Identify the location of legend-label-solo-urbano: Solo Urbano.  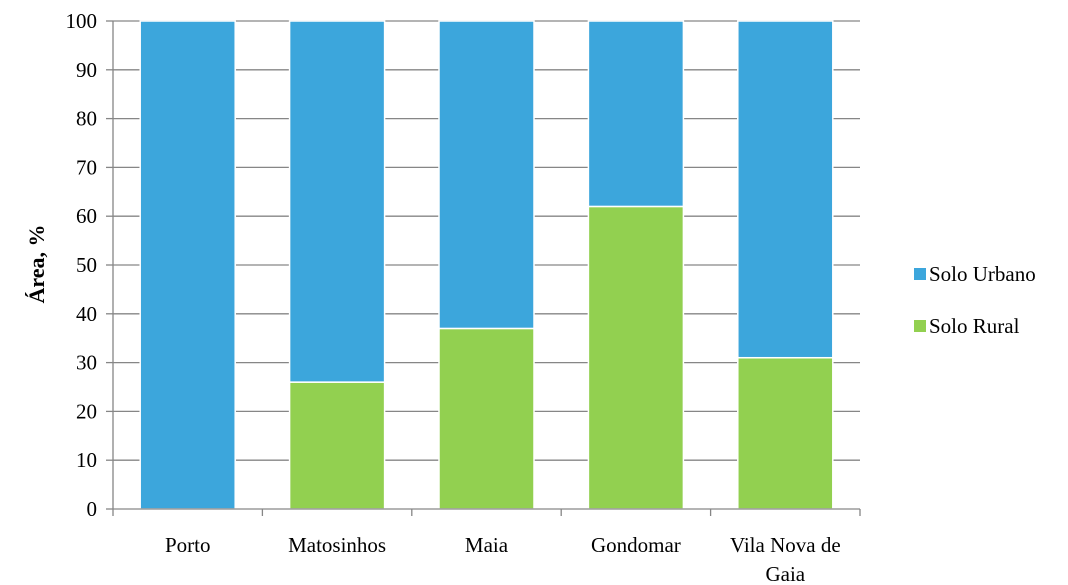
(982, 274).